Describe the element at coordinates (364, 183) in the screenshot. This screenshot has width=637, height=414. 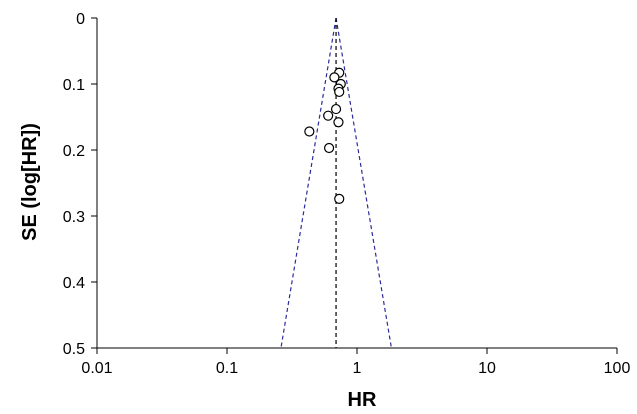
I see `funnel-right-bound` at that location.